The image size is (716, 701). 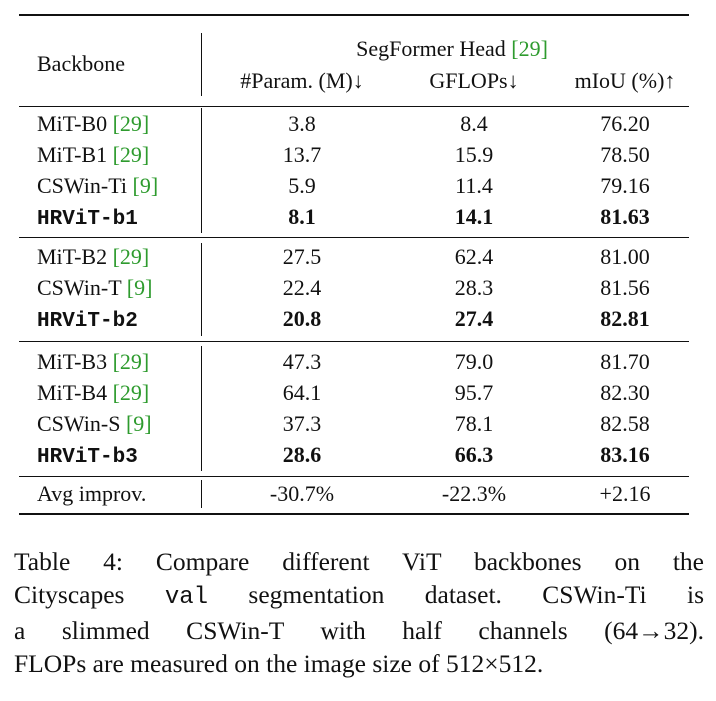 I want to click on row-params: 47.3, so click(x=302, y=361).